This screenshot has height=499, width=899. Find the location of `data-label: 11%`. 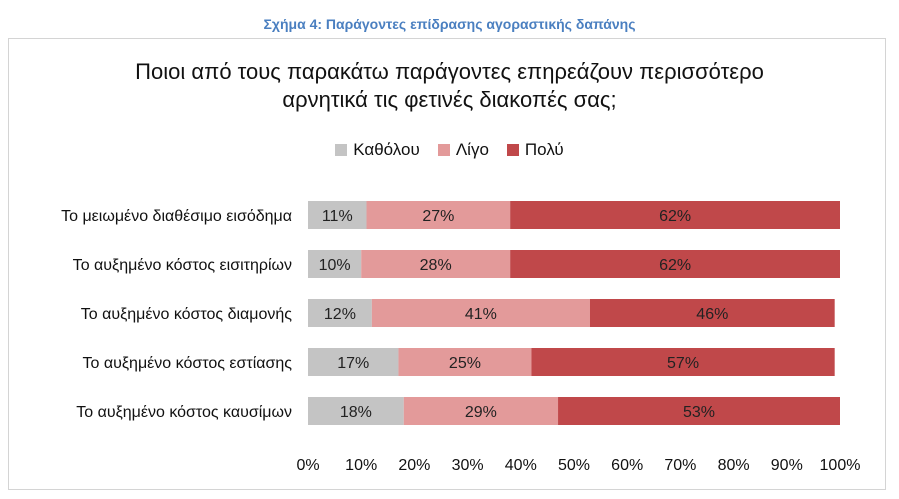

data-label: 11% is located at coordinates (337, 216).